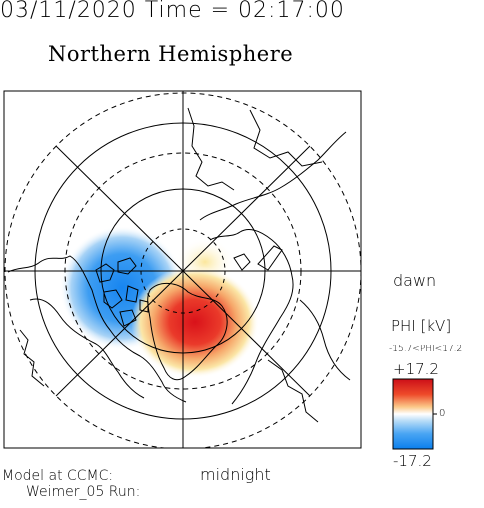 The image size is (484, 508). Describe the element at coordinates (83, 492) in the screenshot. I see `run-label: Weimer_05 Run:` at that location.